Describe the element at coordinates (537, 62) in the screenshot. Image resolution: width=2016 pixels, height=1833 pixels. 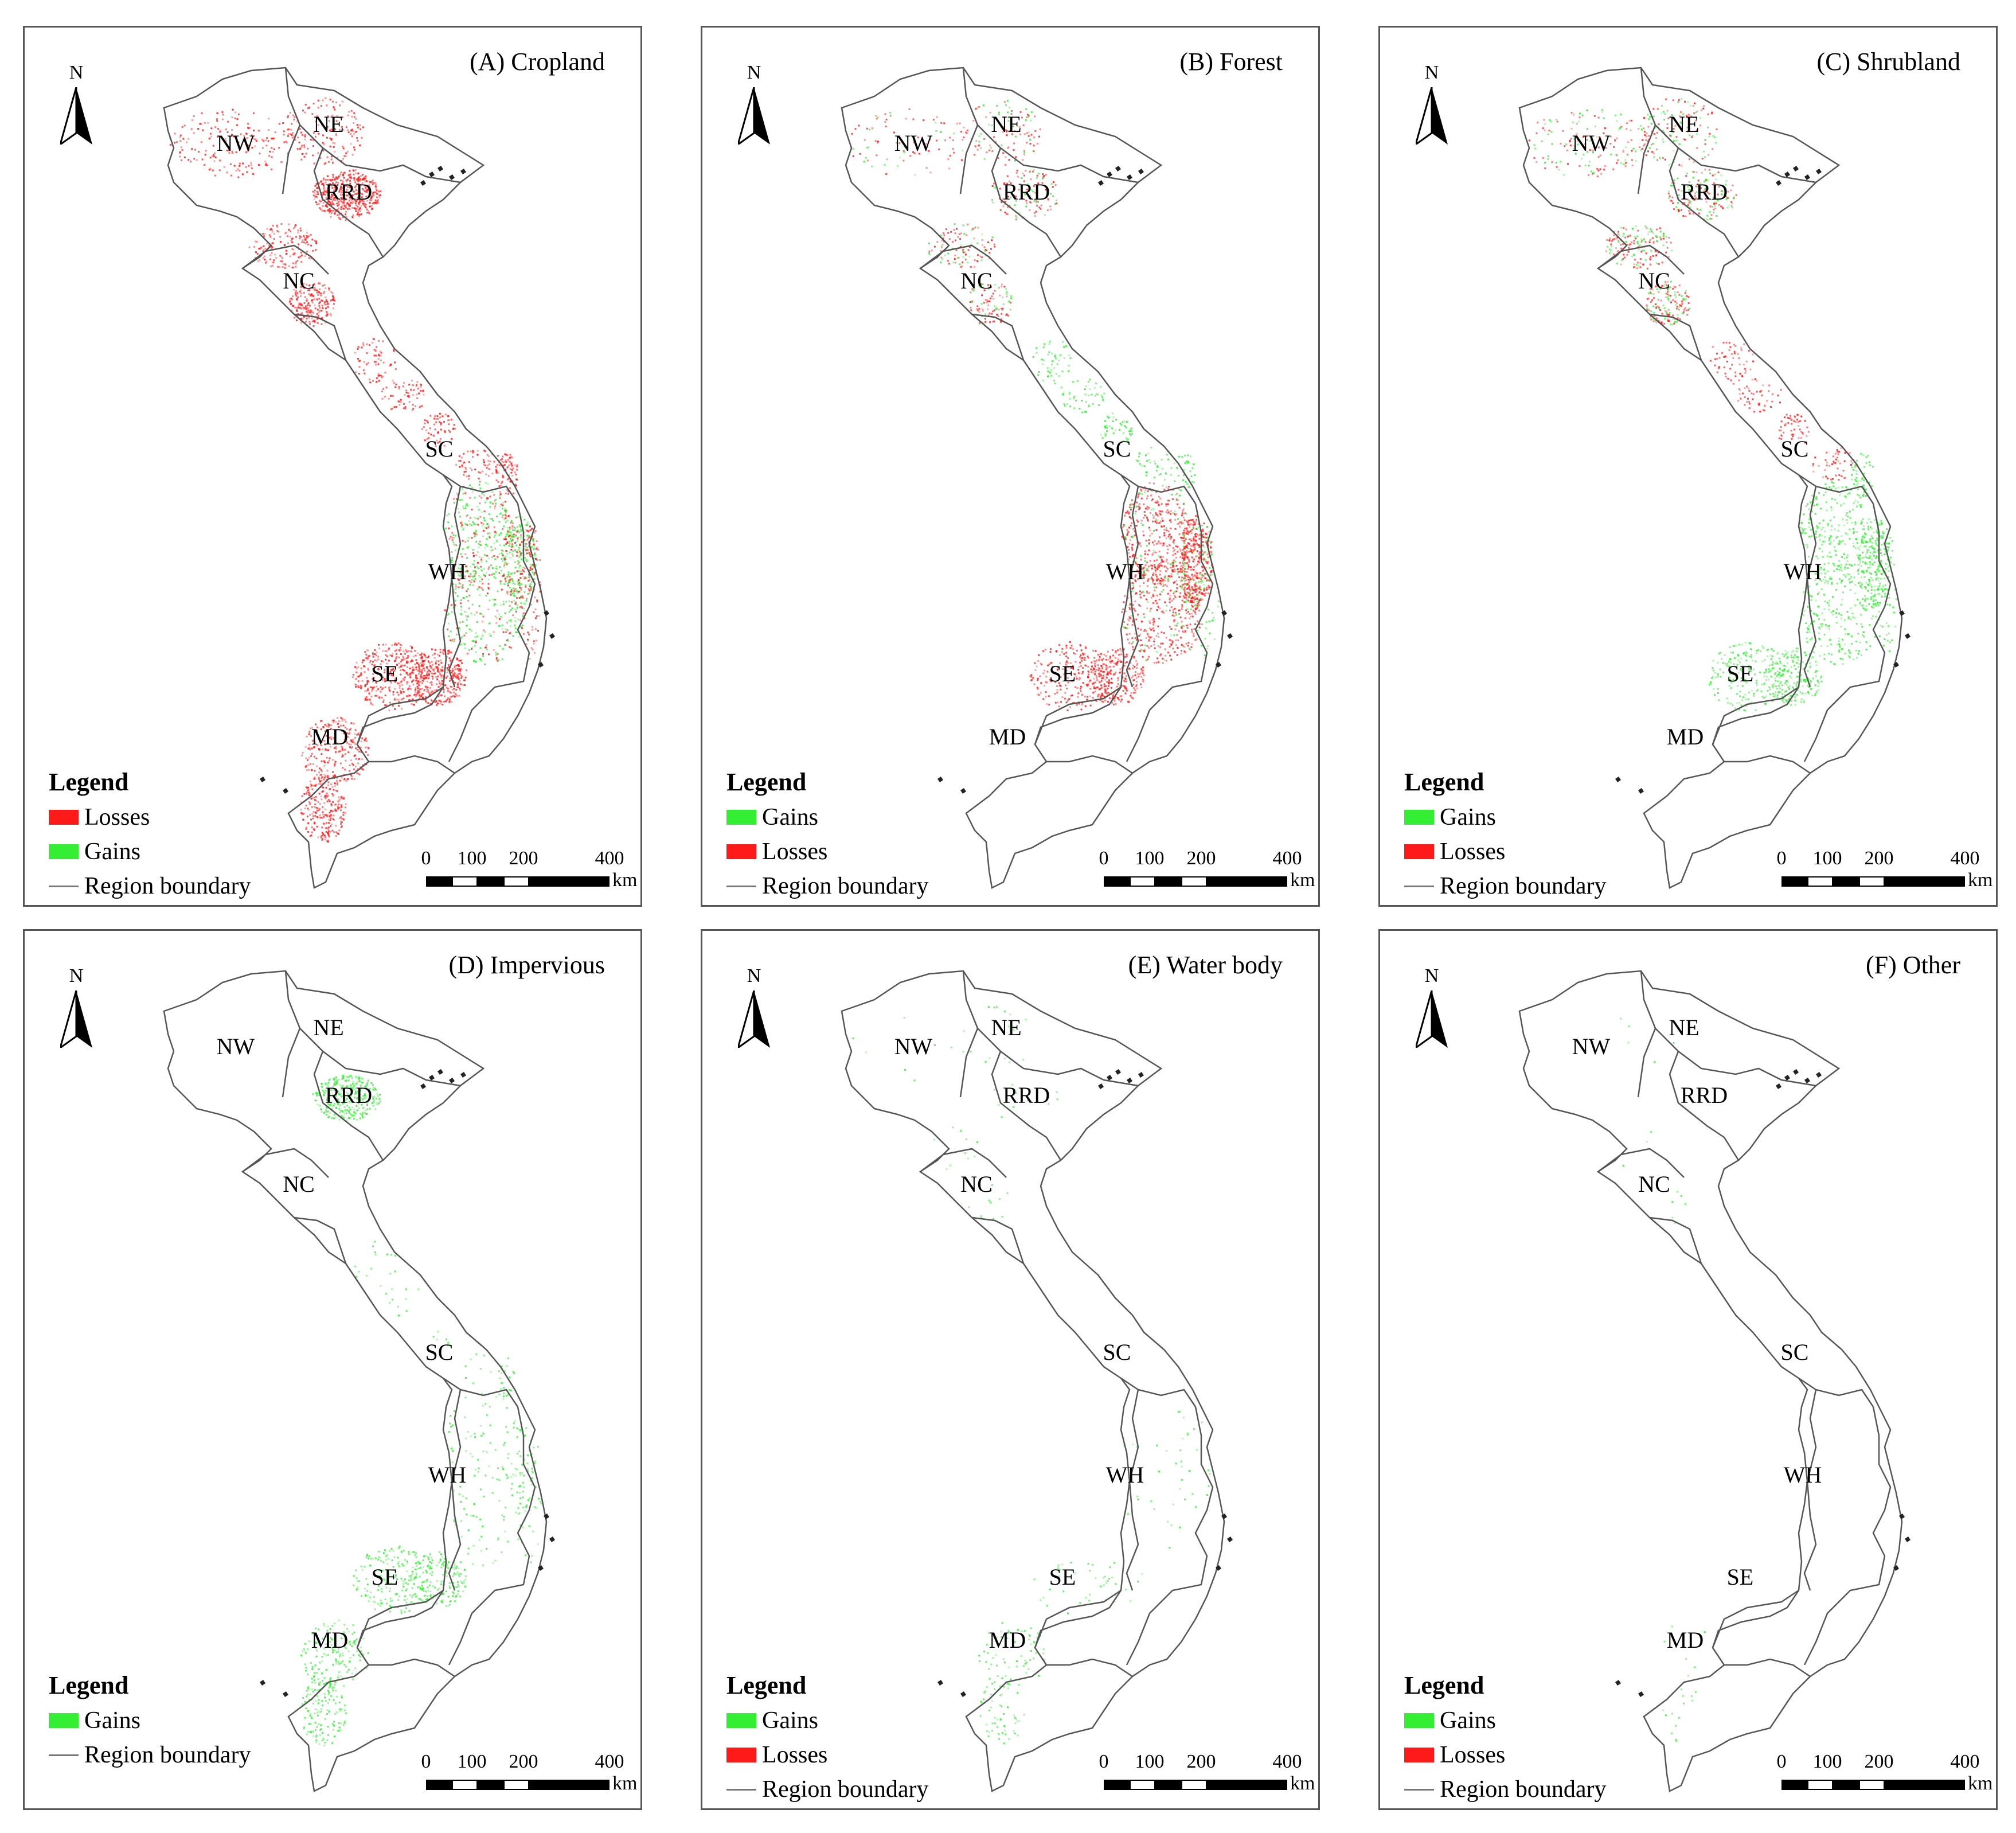
I see `panel-title: (A) Cropland` at that location.